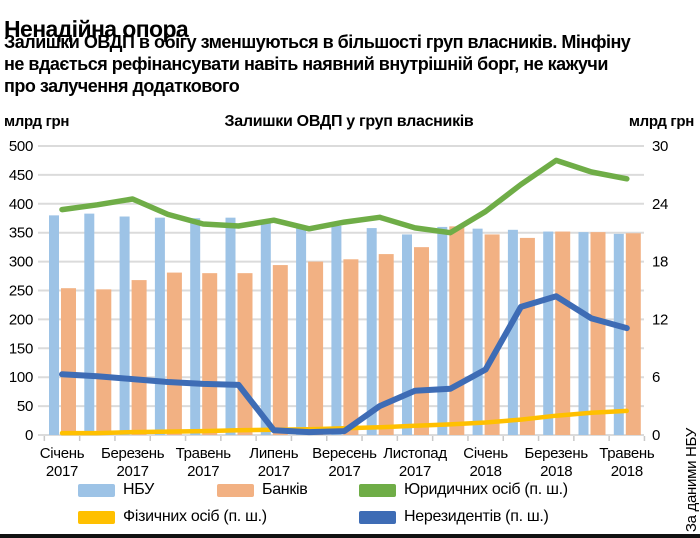  What do you see at coordinates (21, 291) in the screenshot?
I see `y-axis-tick-label-left: 250` at bounding box center [21, 291].